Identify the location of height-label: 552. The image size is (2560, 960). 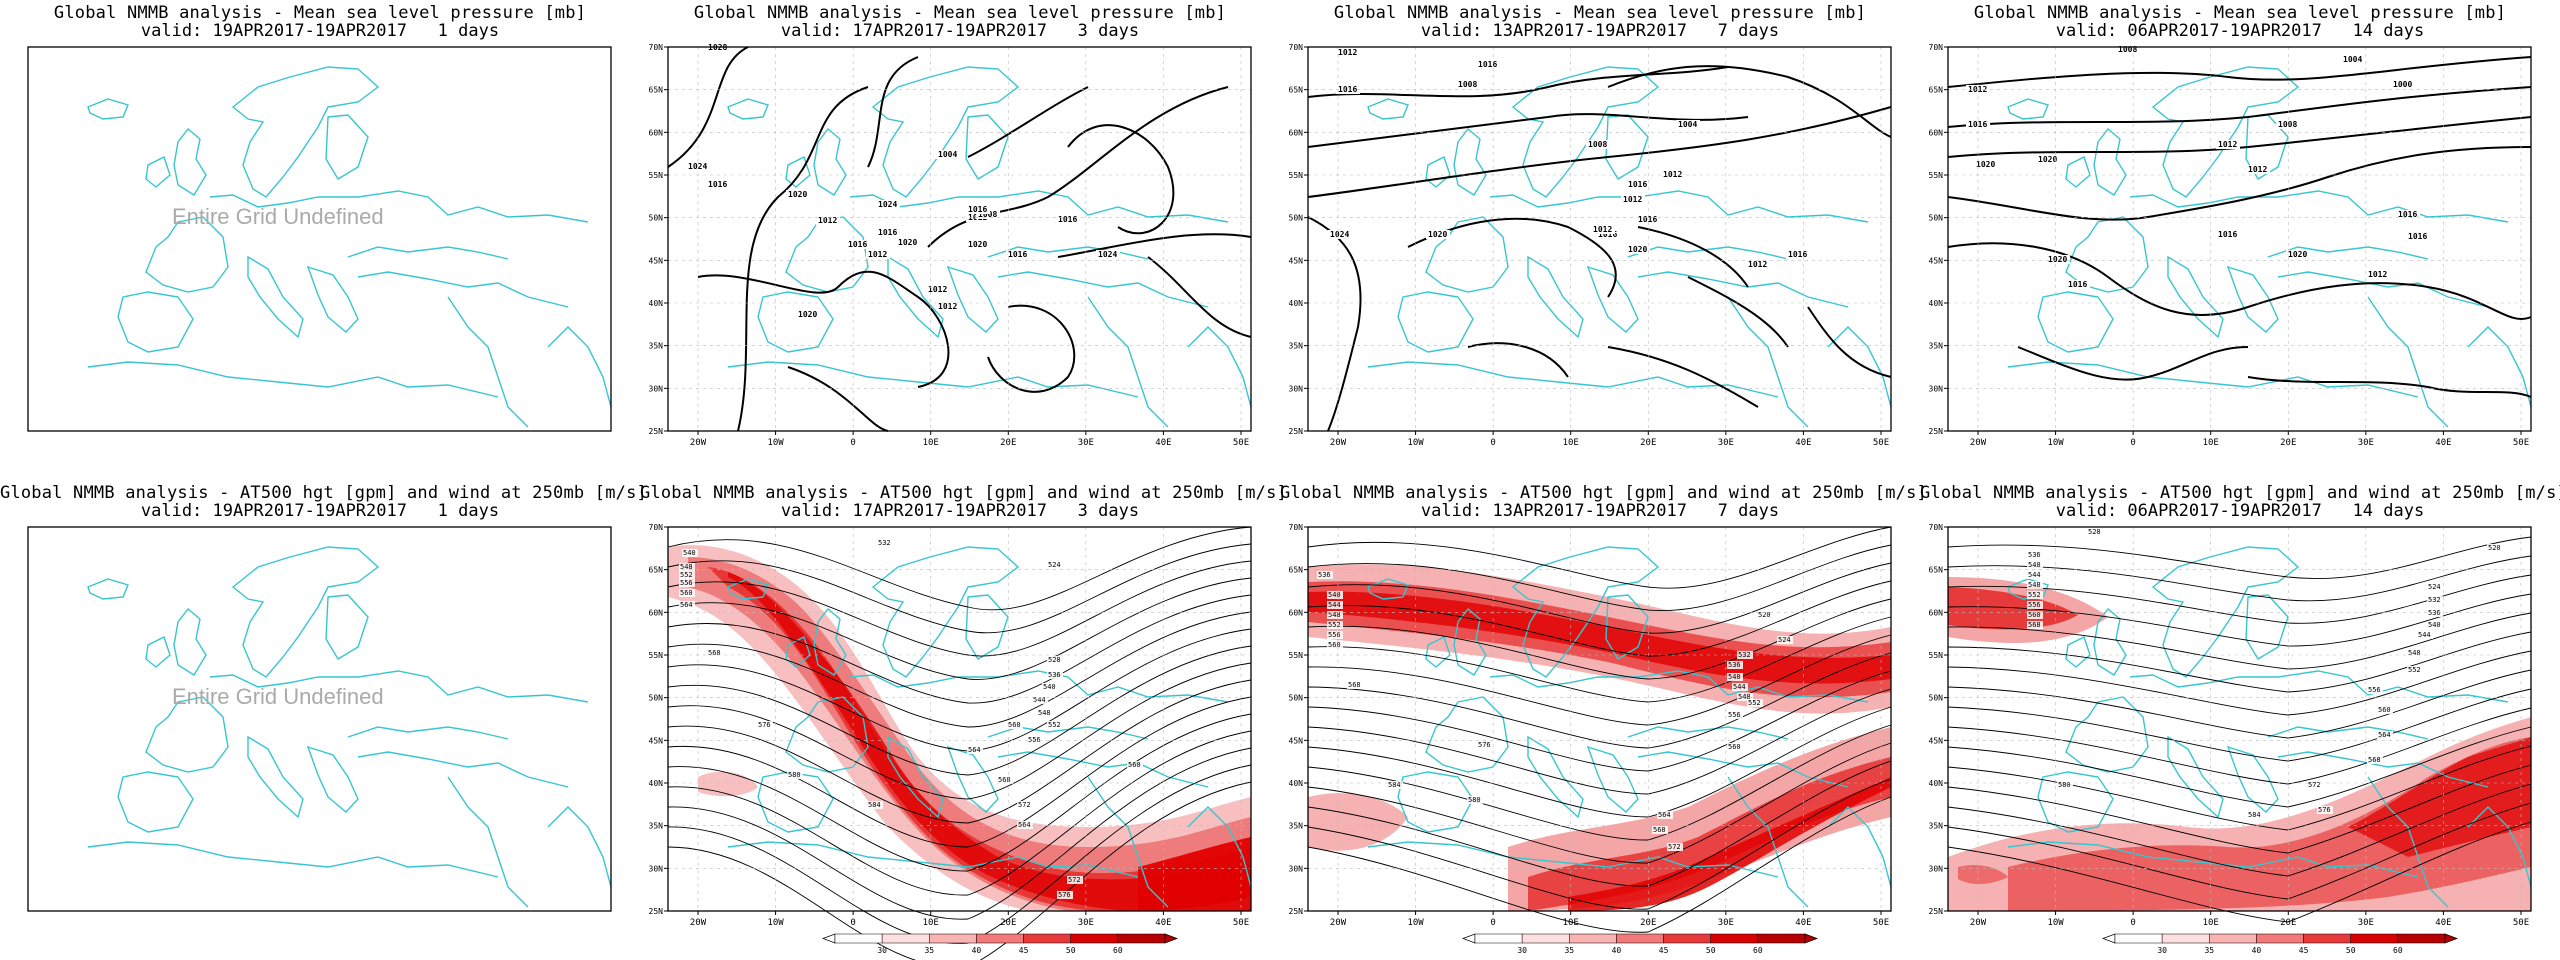
(2034, 595).